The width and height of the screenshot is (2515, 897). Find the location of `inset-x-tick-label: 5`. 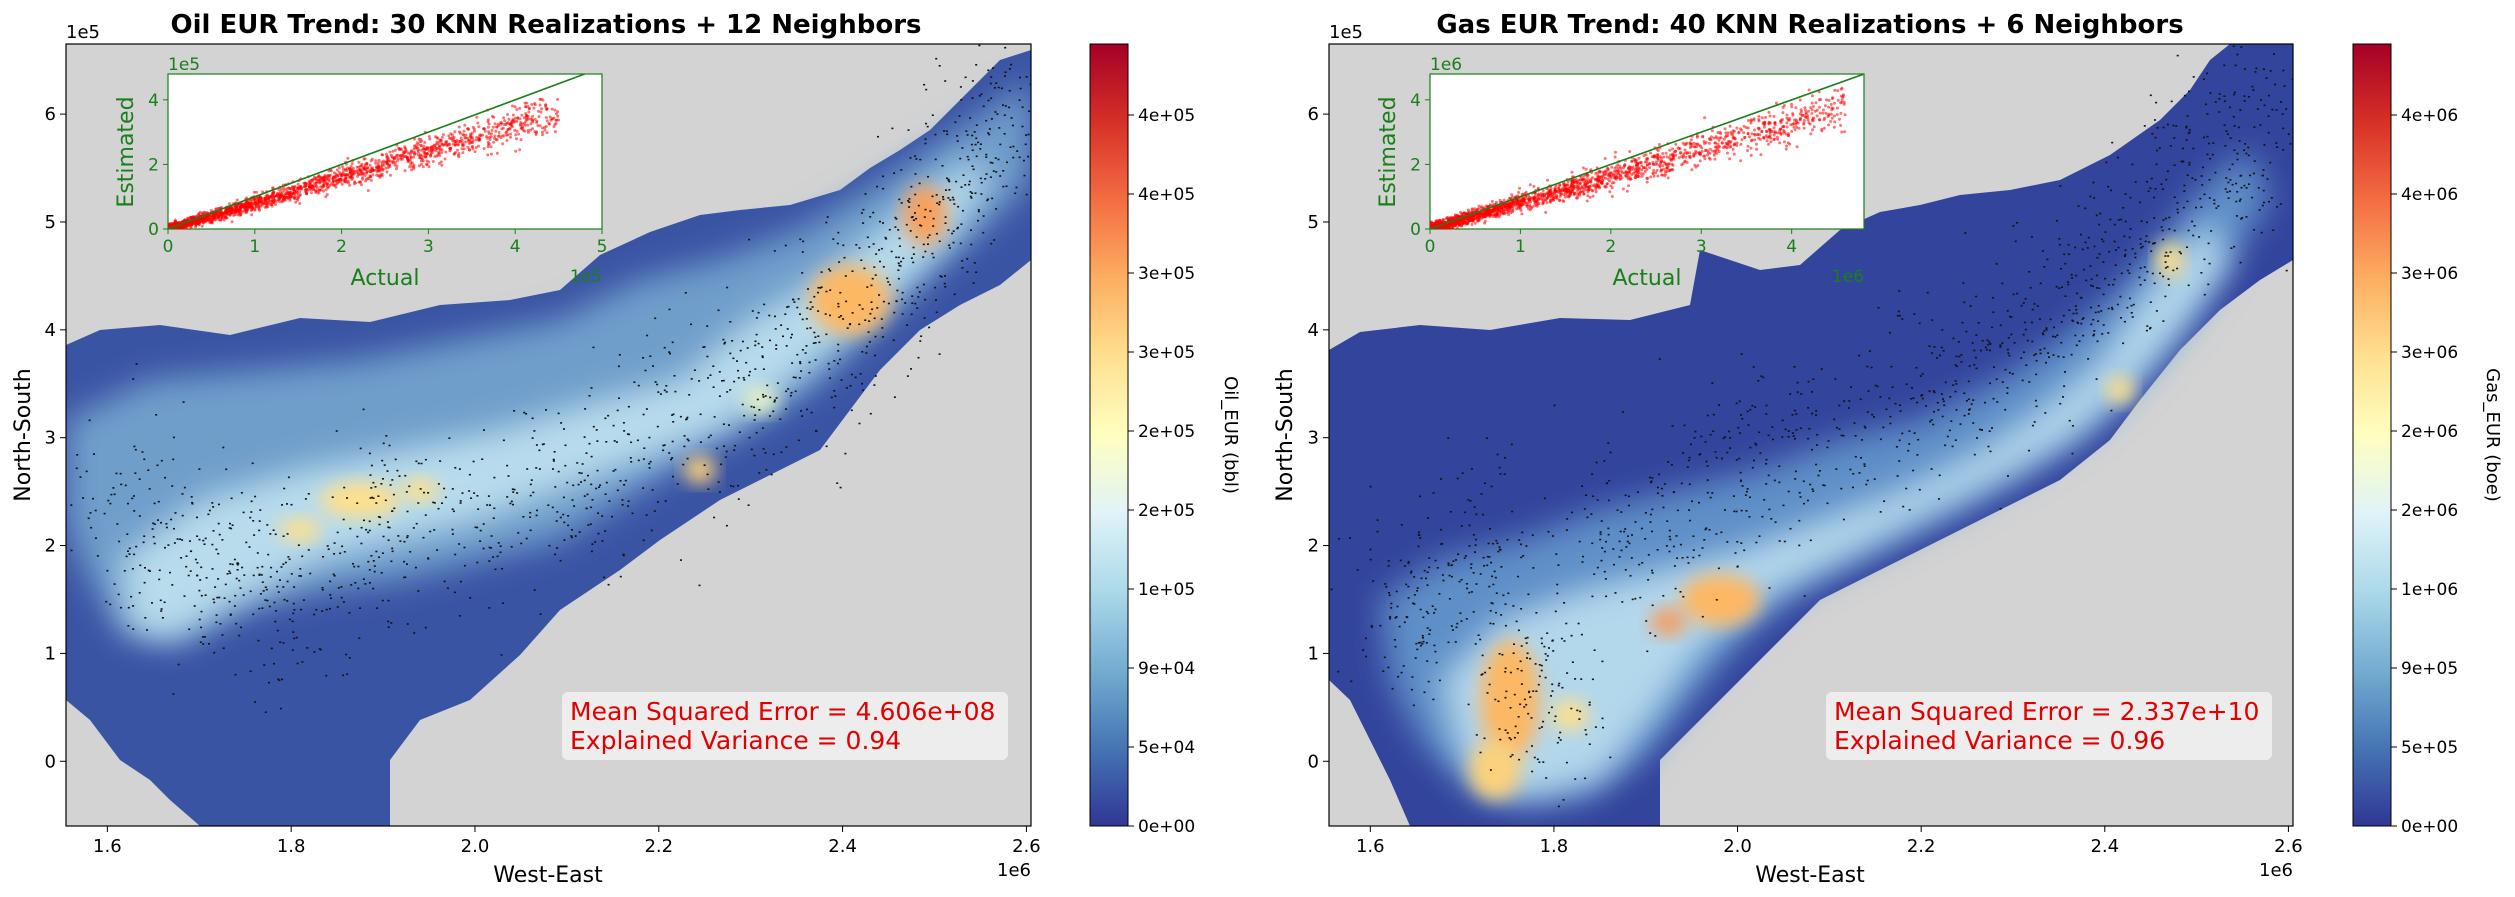

inset-x-tick-label: 5 is located at coordinates (602, 247).